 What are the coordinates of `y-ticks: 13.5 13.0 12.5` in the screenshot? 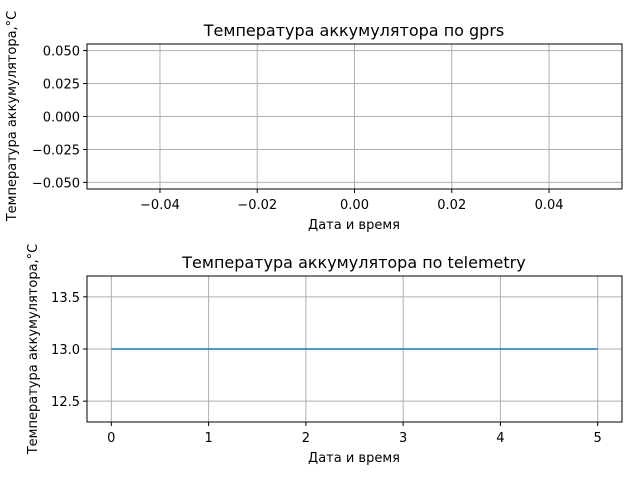 It's located at (69, 350).